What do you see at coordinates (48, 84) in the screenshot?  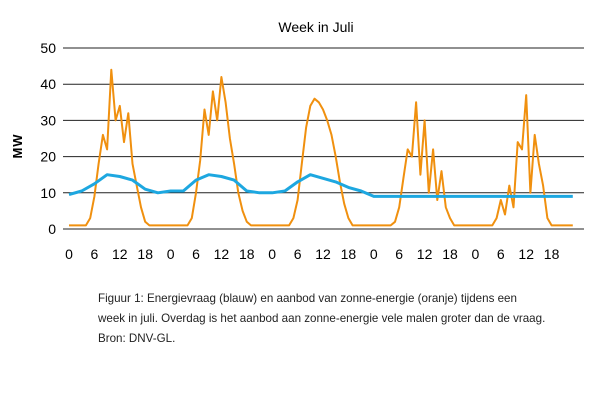 I see `y-tick-label: 40` at bounding box center [48, 84].